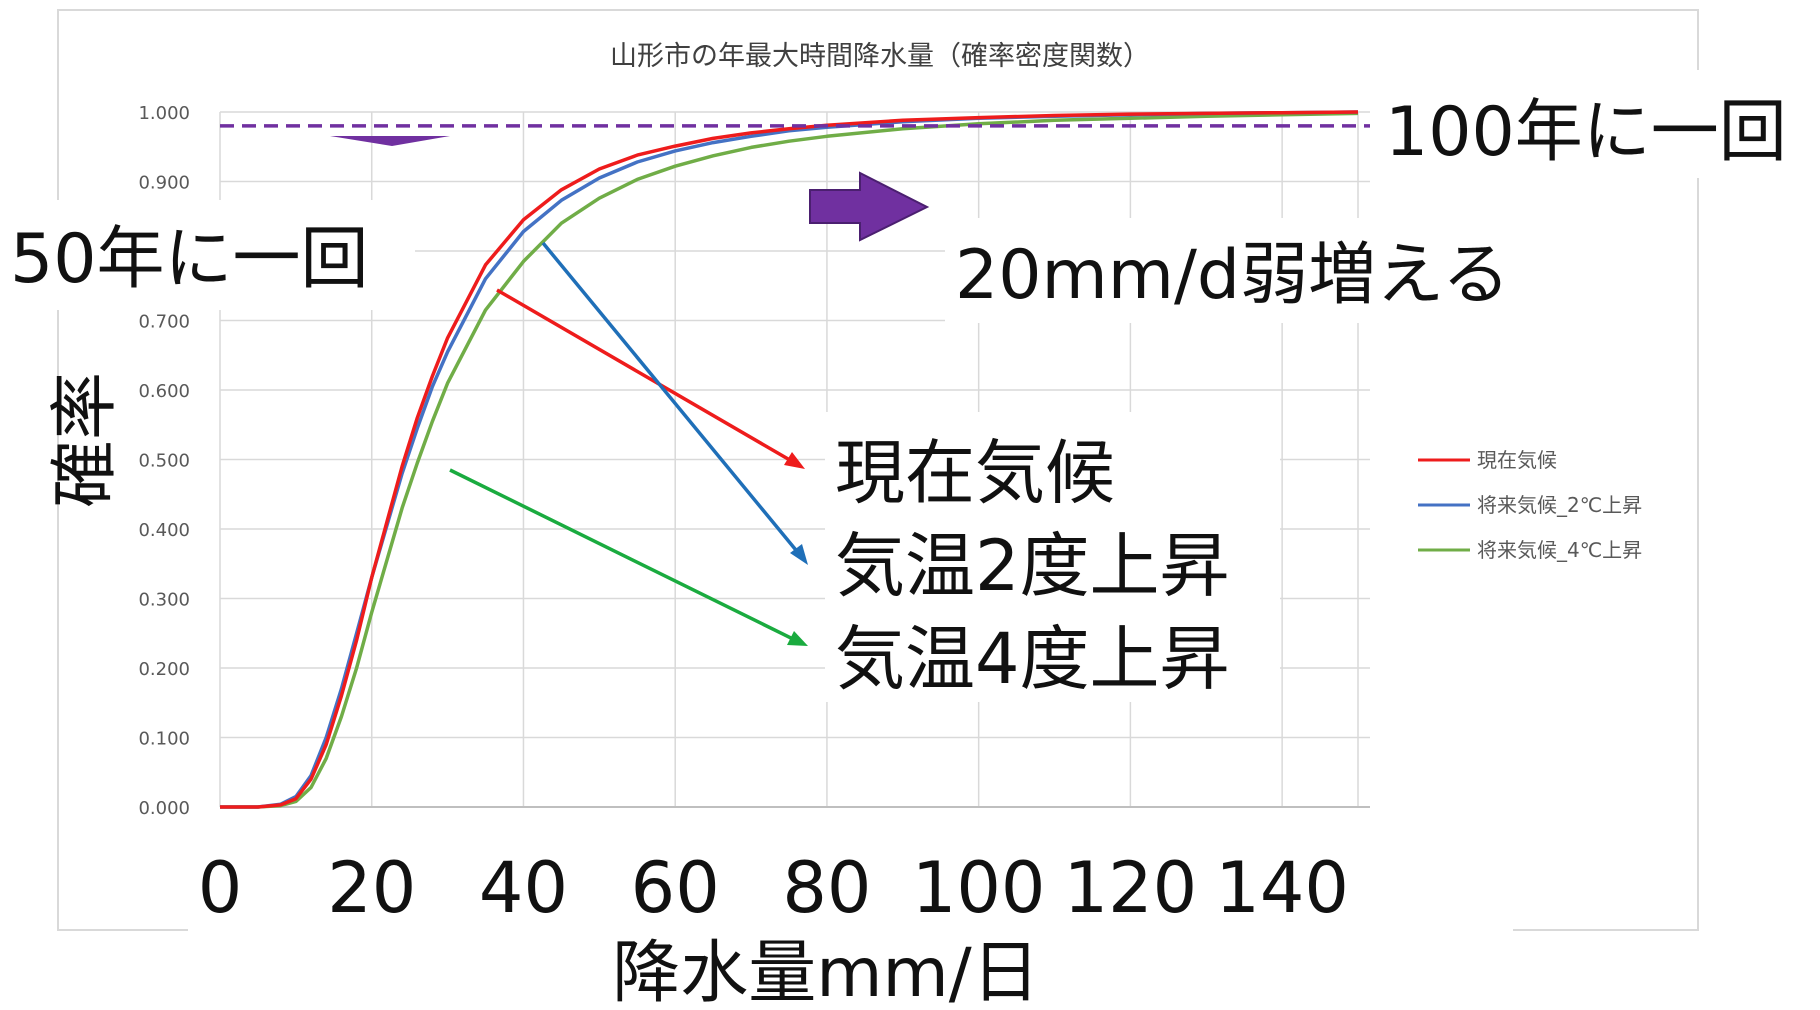  What do you see at coordinates (1131, 888) in the screenshot?
I see `x-tick-label-6: 120` at bounding box center [1131, 888].